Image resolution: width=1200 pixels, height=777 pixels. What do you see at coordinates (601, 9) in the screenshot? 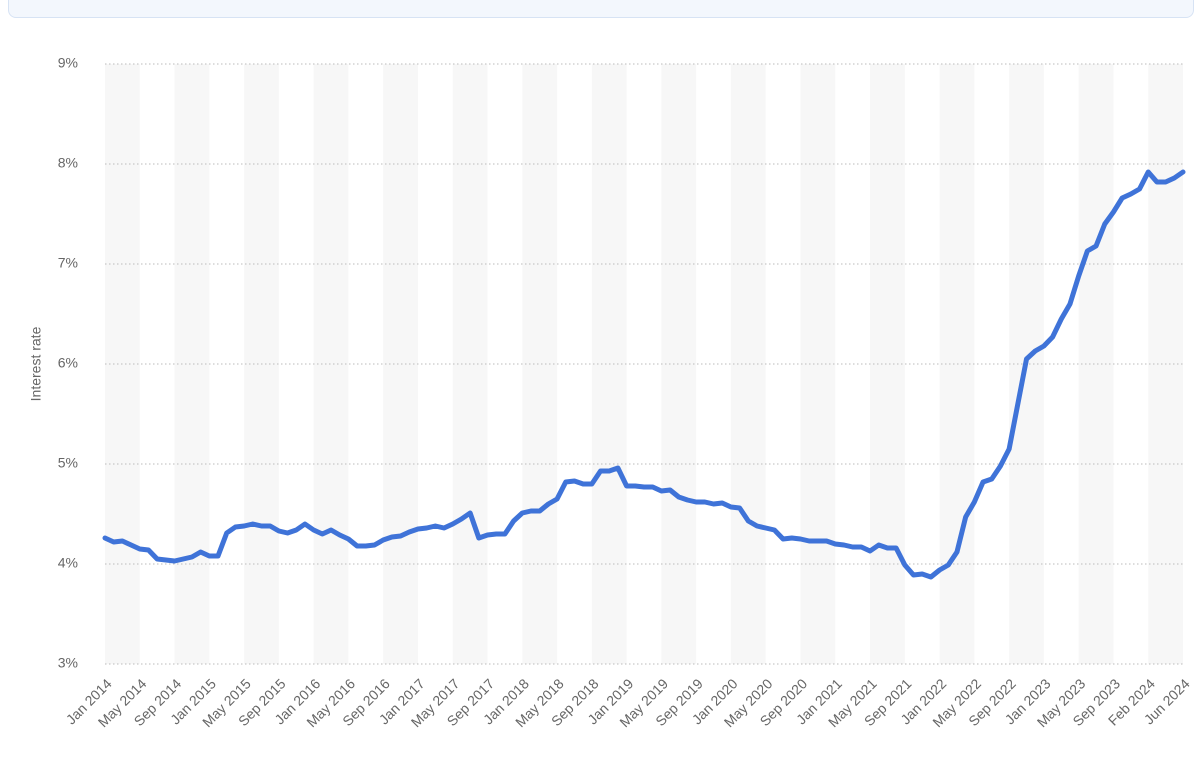
I see `top-bar` at bounding box center [601, 9].